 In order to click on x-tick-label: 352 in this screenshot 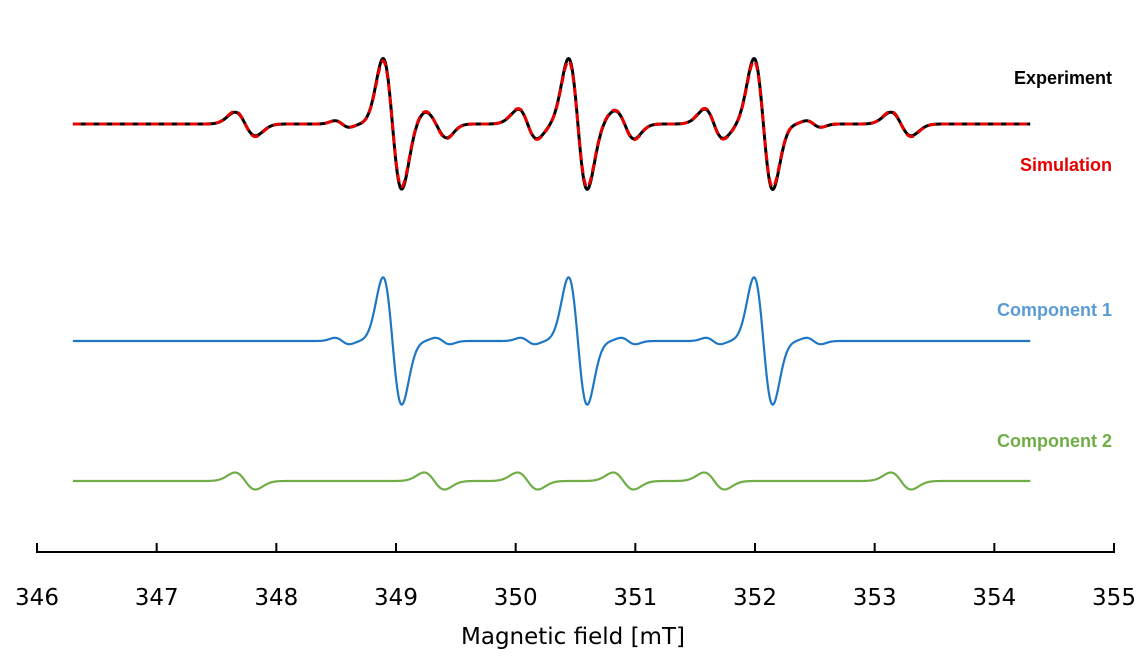, I will do `click(755, 598)`.